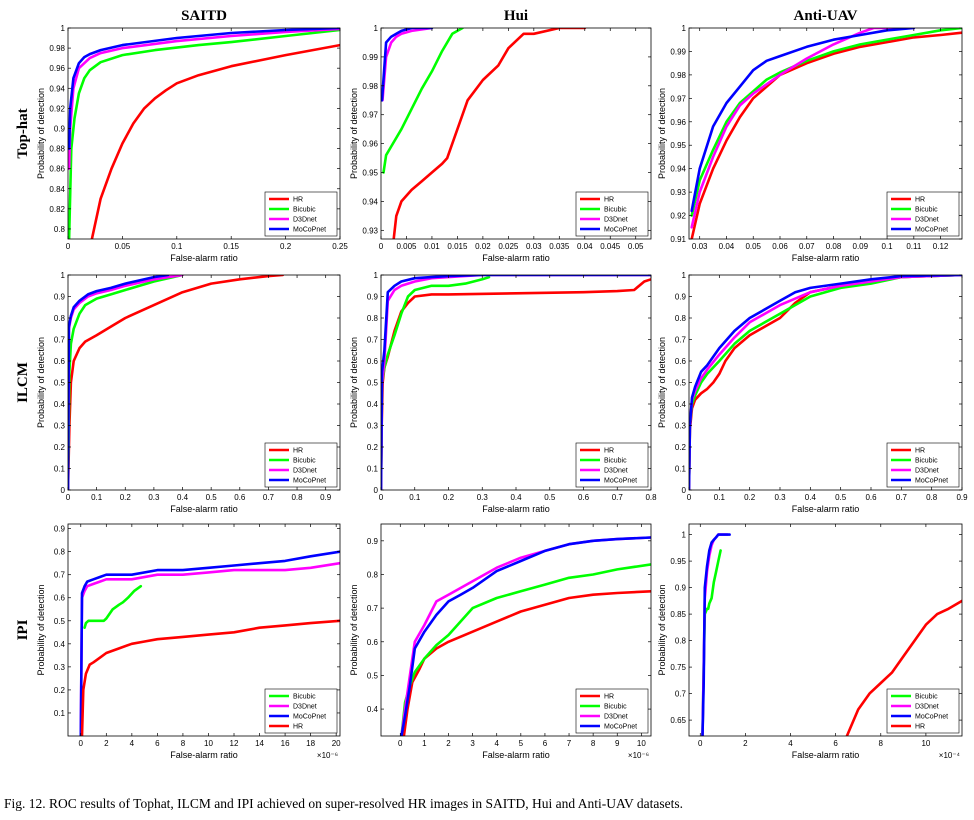  I want to click on series-line-bicubic, so click(423, 101).